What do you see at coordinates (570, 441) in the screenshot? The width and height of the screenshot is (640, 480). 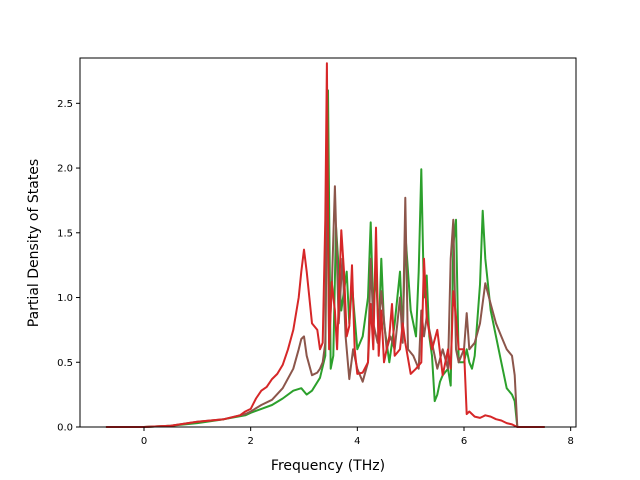 I see `x-tick-label: 8` at bounding box center [570, 441].